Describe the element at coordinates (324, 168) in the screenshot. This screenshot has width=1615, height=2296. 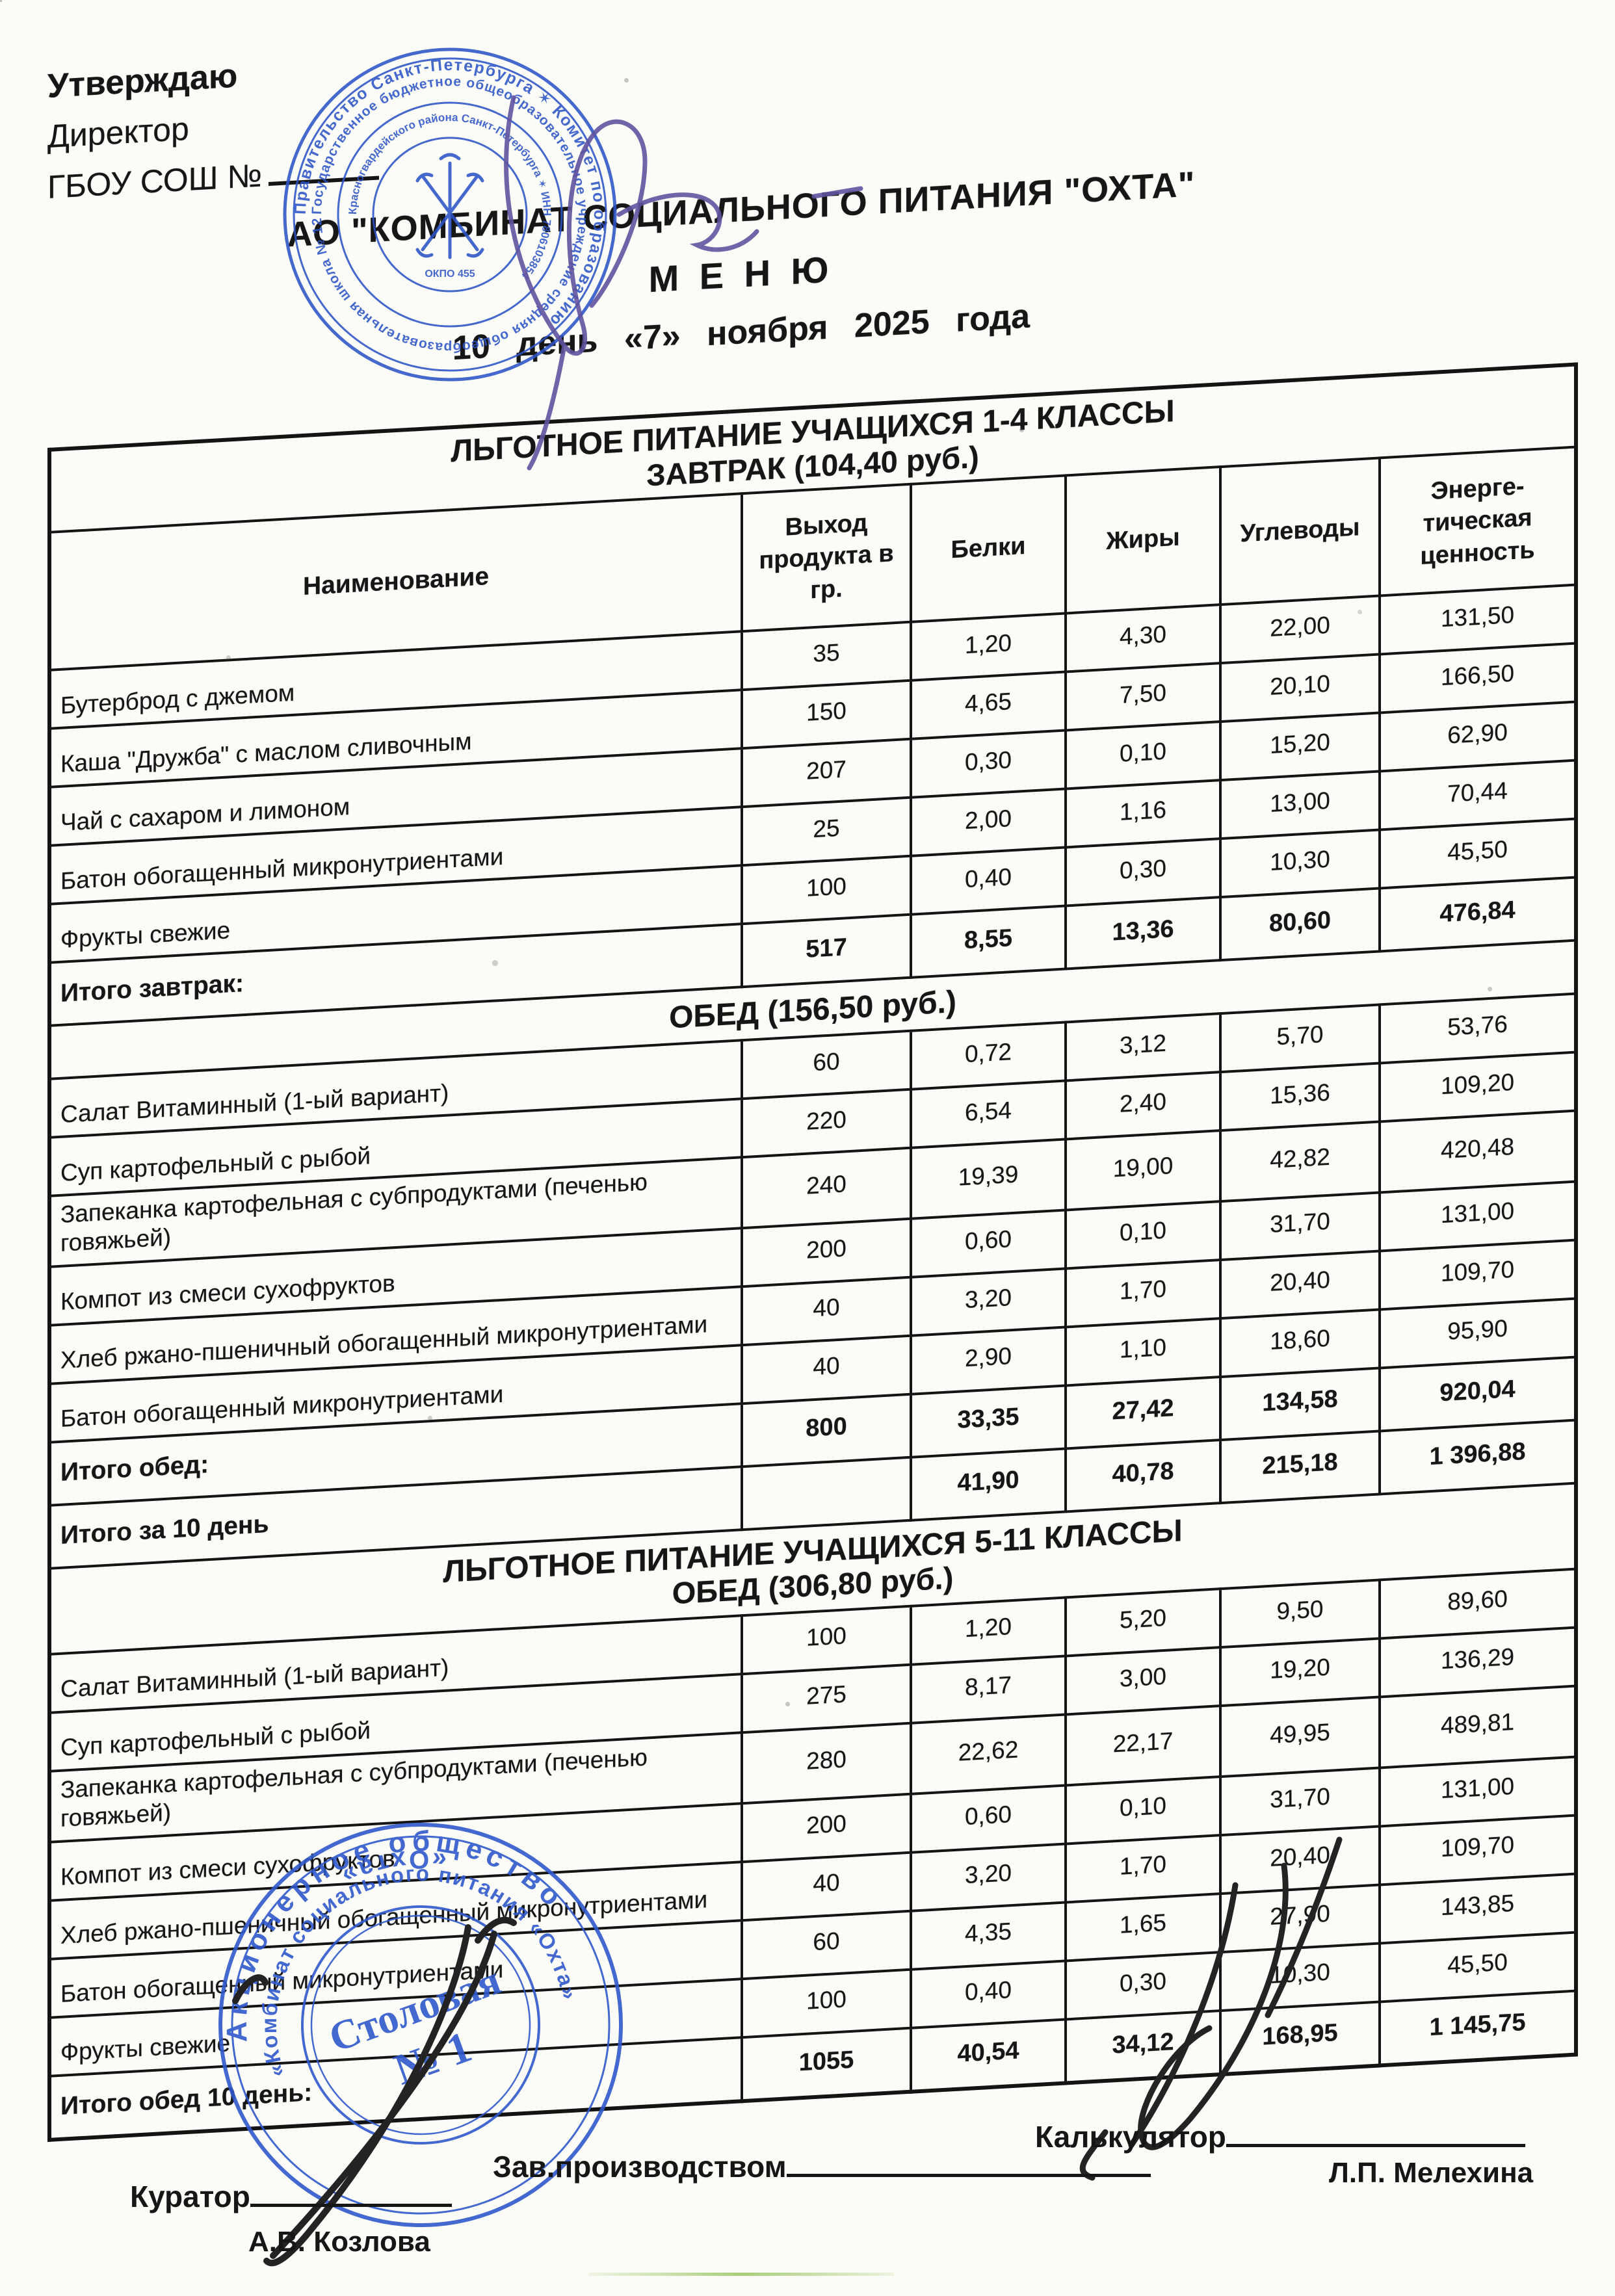
I see `school-number-blank` at that location.